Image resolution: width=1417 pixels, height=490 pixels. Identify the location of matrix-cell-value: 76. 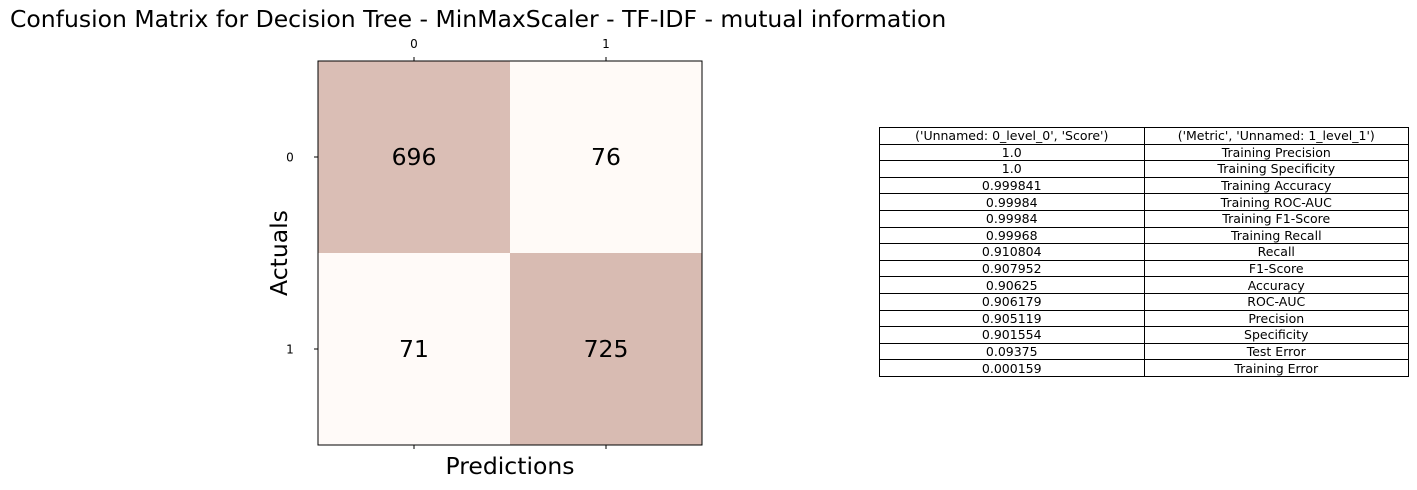
(606, 157).